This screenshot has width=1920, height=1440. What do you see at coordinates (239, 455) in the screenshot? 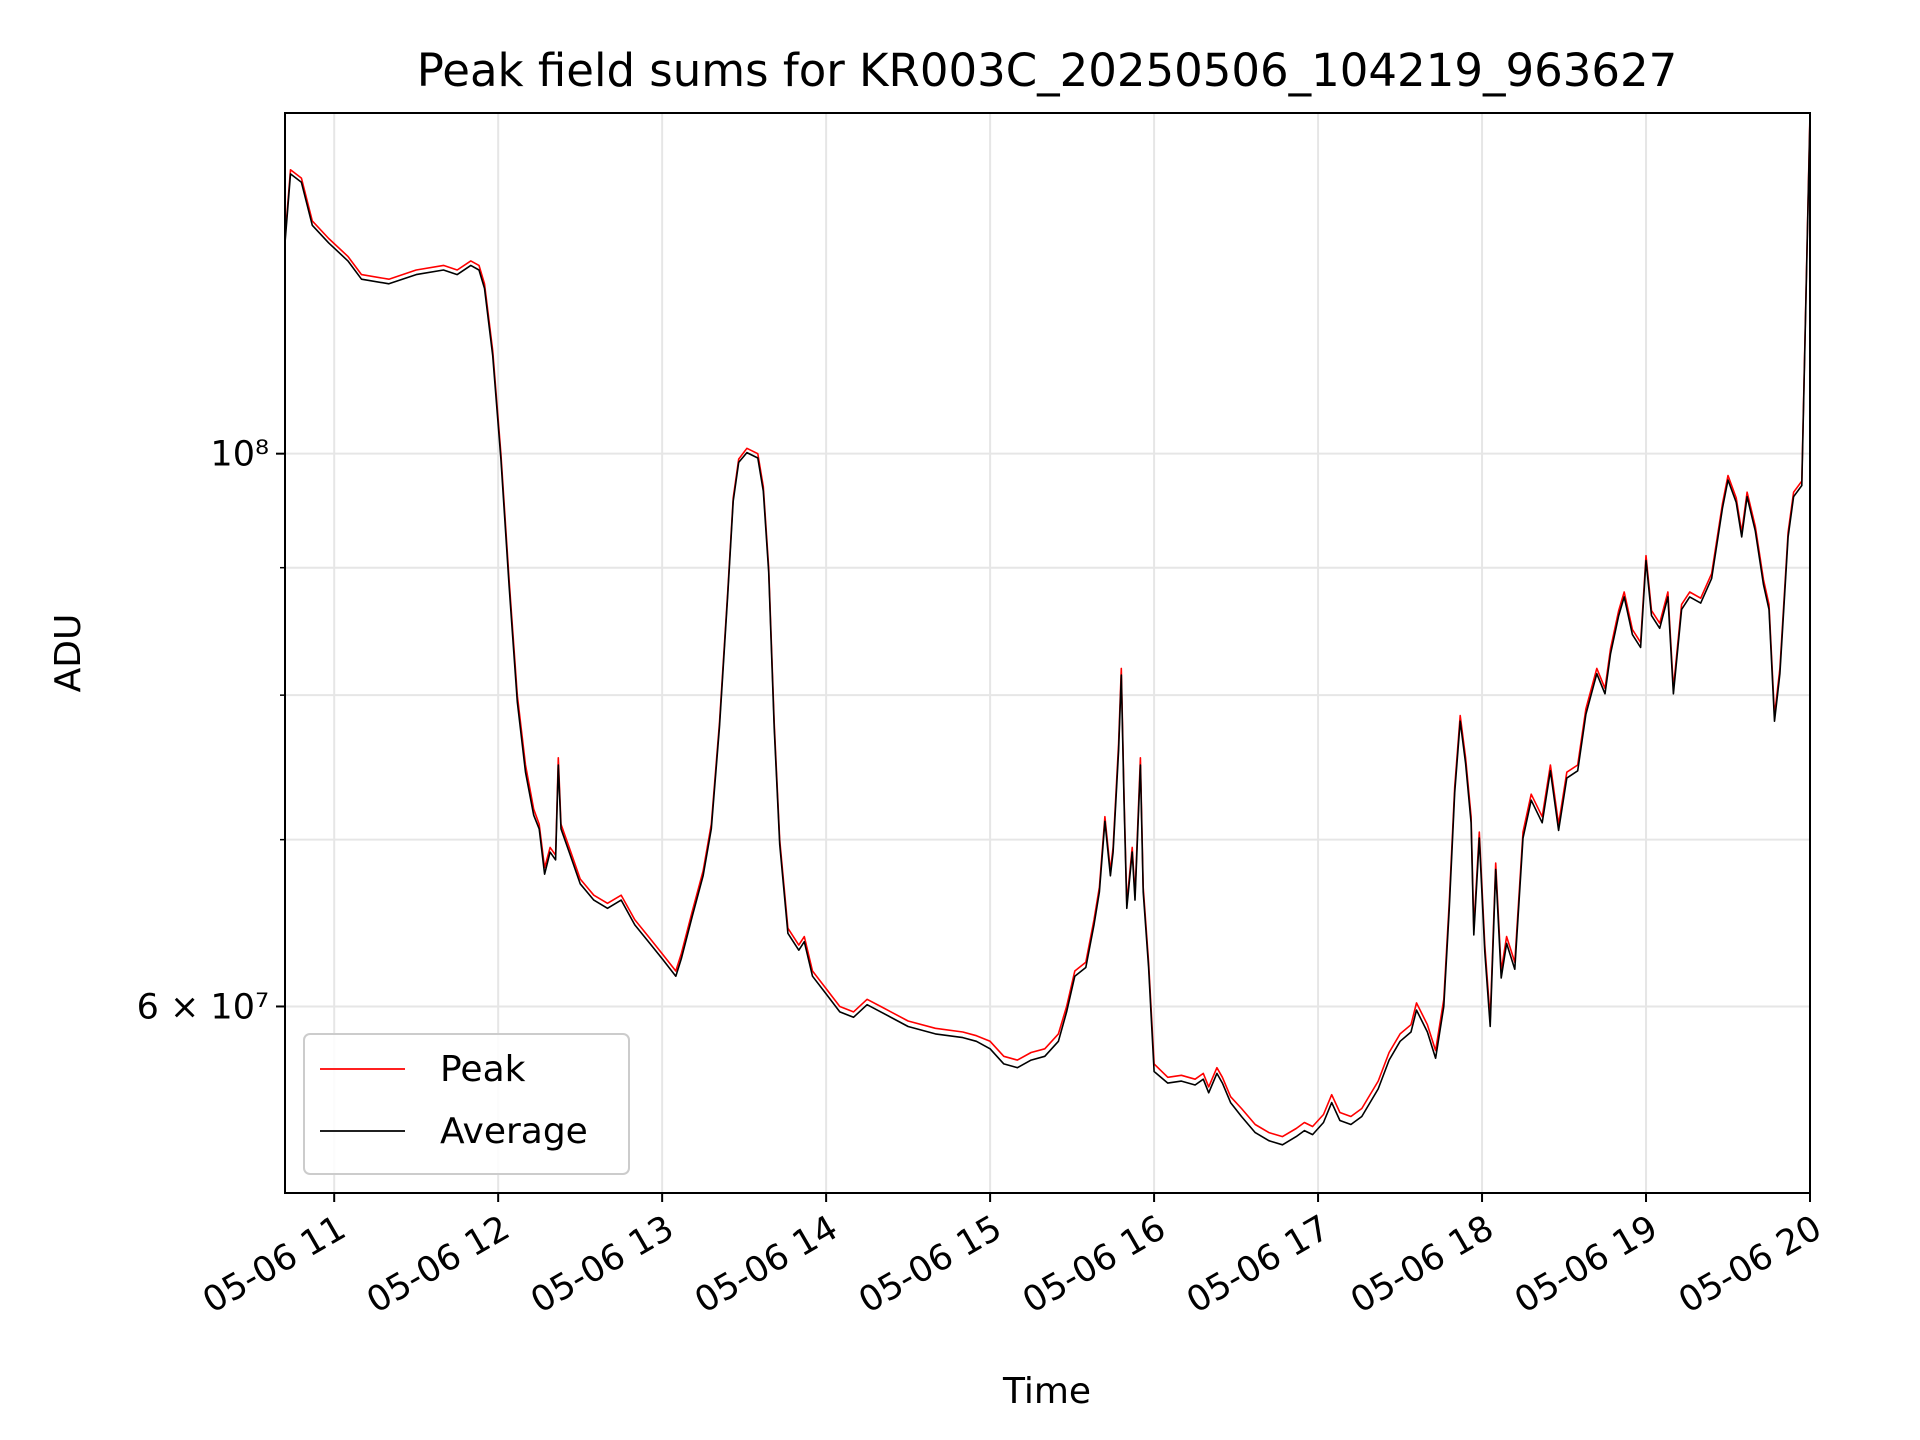
I see `y-tick-label: 10⁸` at bounding box center [239, 455].